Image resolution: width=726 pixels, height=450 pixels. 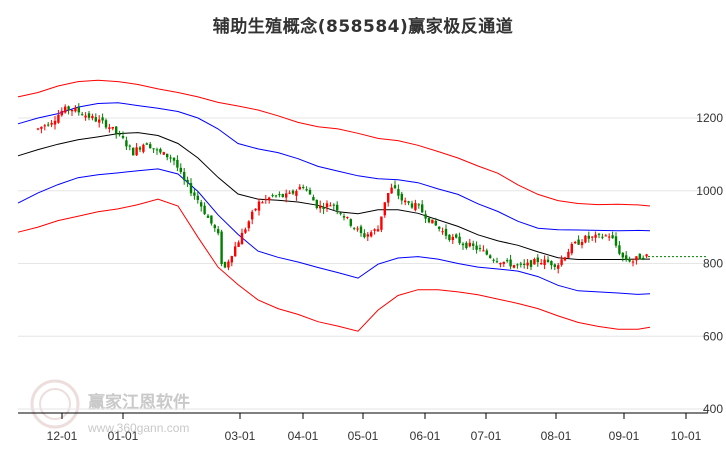 What do you see at coordinates (556, 436) in the screenshot?
I see `x-tick-label: 08-01` at bounding box center [556, 436].